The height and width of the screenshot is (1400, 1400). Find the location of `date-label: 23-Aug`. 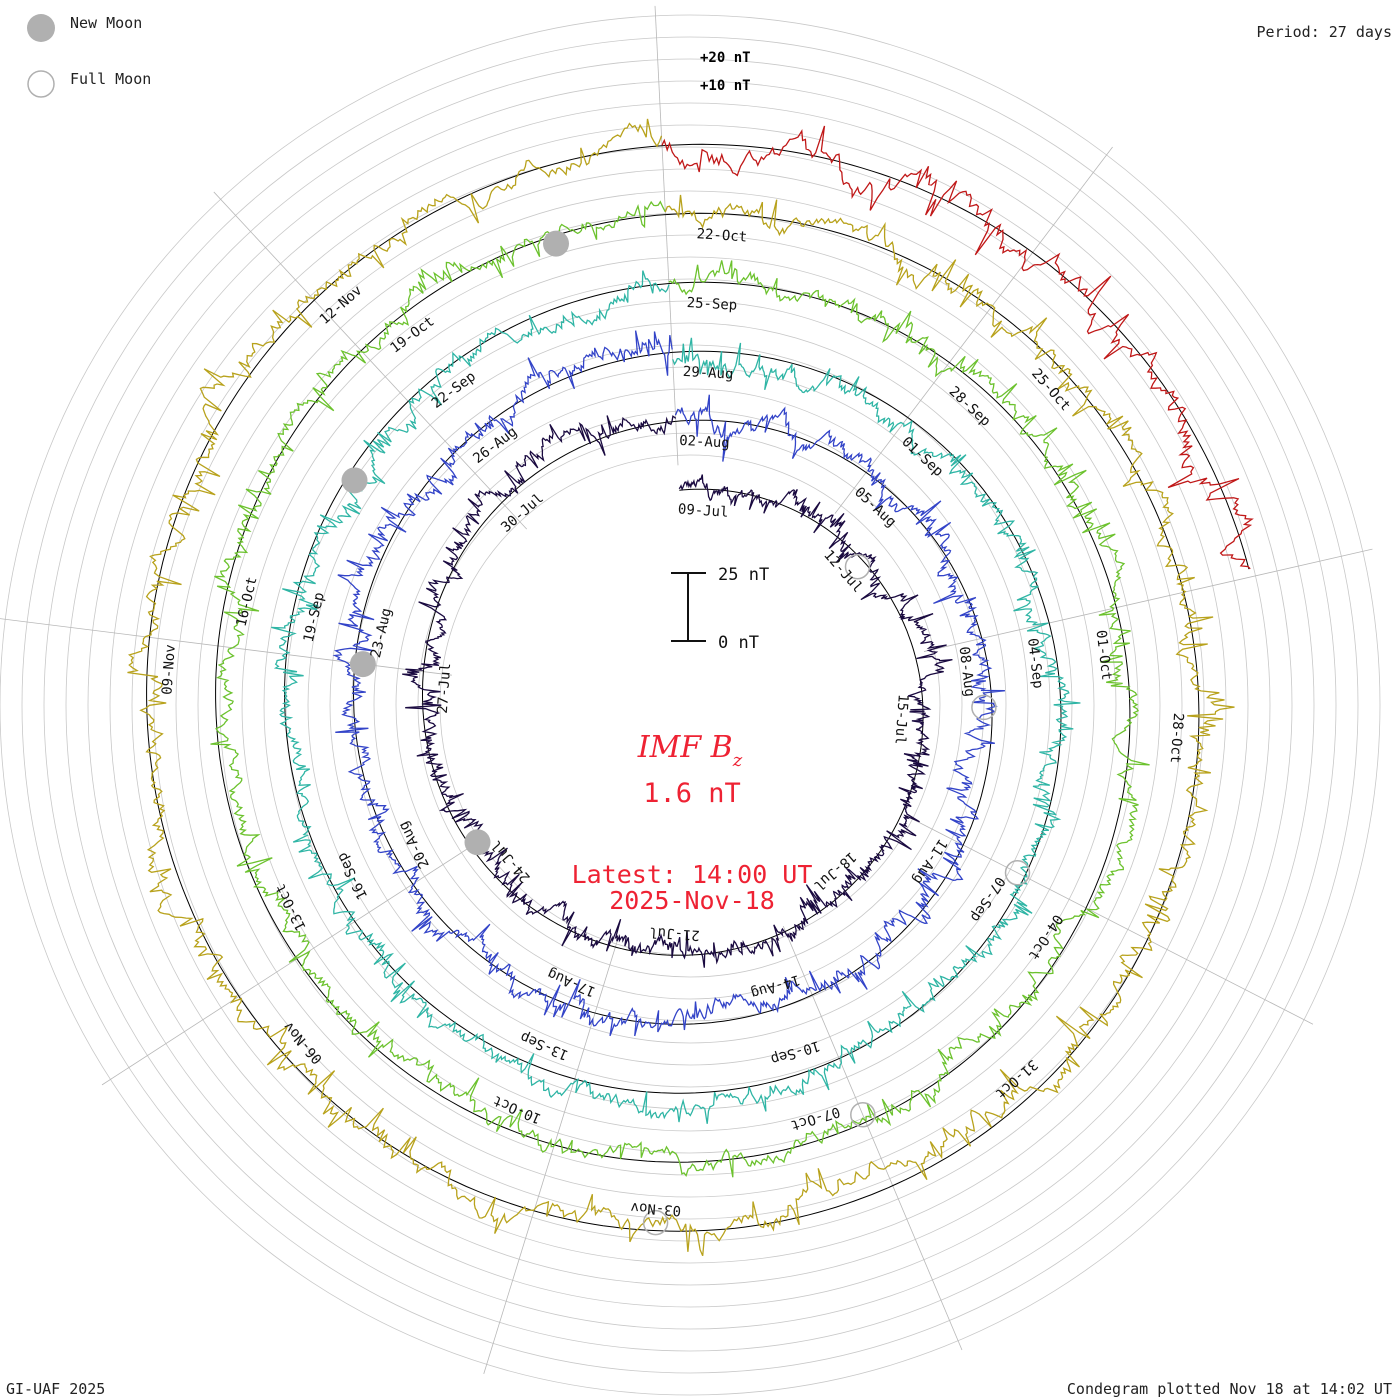

date-label: 23-Aug is located at coordinates (381, 633).